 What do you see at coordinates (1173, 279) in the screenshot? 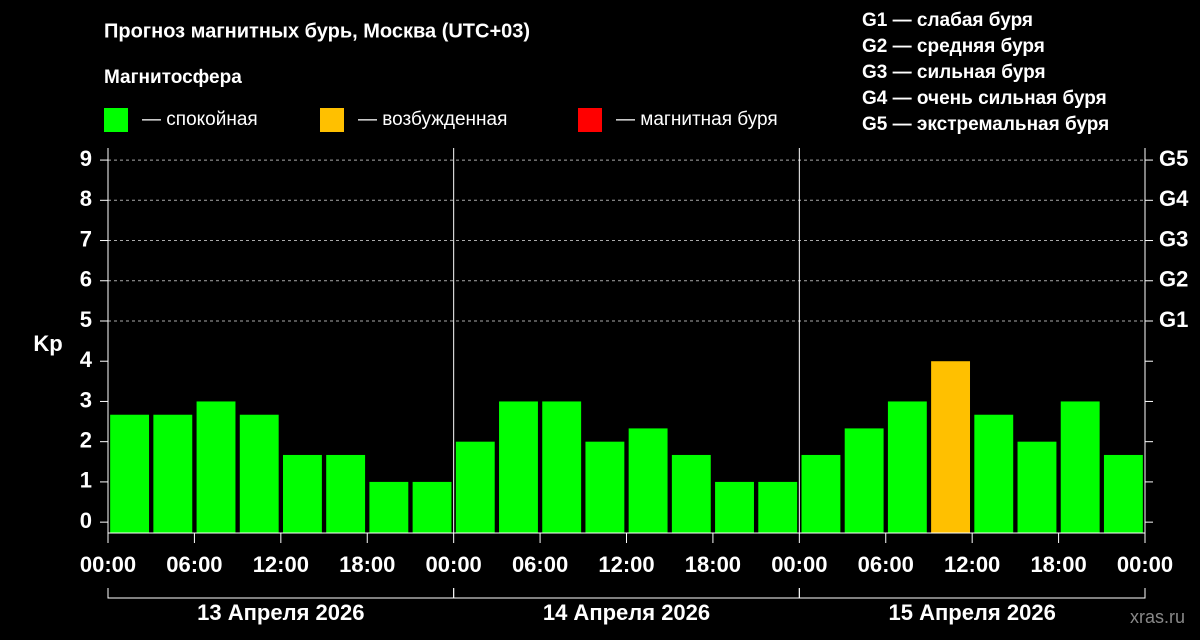
I see `y2-tick-label: G2` at bounding box center [1173, 279].